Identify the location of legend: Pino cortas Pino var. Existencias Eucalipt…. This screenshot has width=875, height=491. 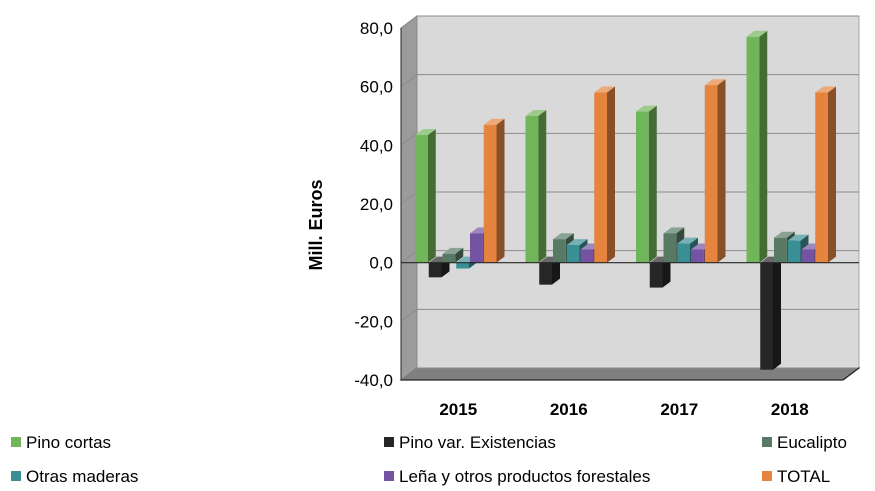
(429, 459).